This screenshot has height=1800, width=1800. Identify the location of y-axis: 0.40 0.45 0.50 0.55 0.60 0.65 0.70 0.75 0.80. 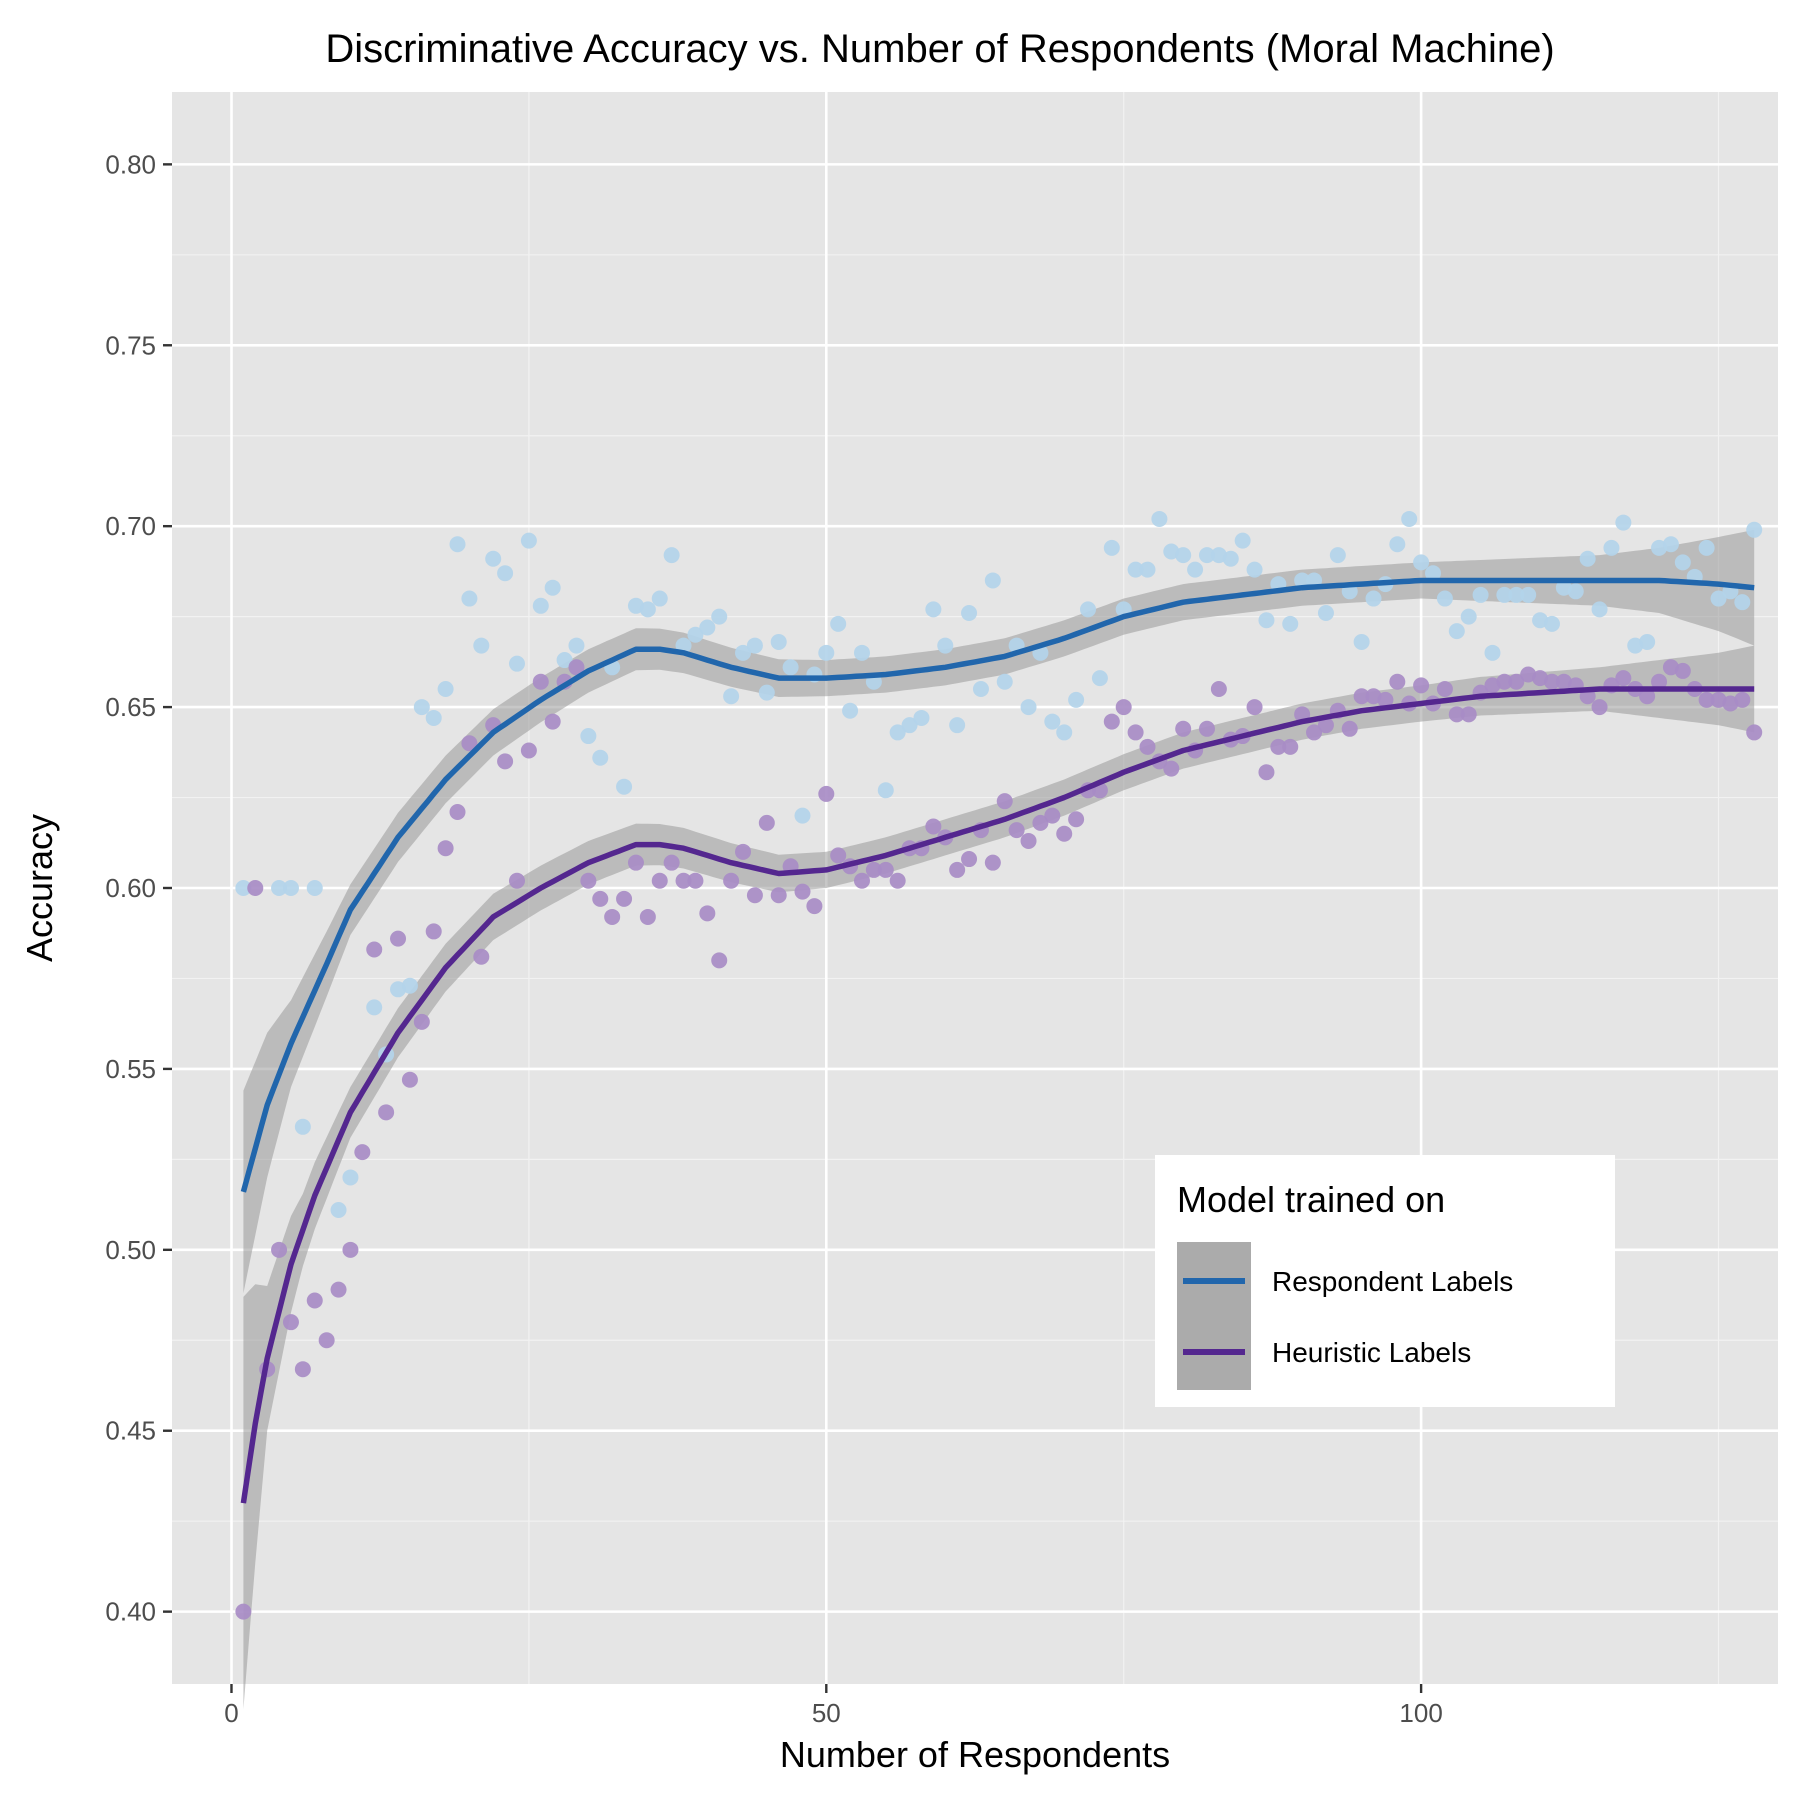
(138, 888).